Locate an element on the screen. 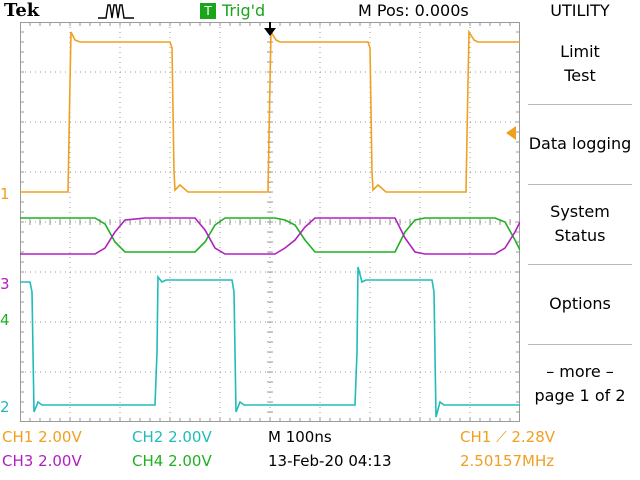 The height and width of the screenshot is (480, 640). menu-title: UTILITY is located at coordinates (580, 10).